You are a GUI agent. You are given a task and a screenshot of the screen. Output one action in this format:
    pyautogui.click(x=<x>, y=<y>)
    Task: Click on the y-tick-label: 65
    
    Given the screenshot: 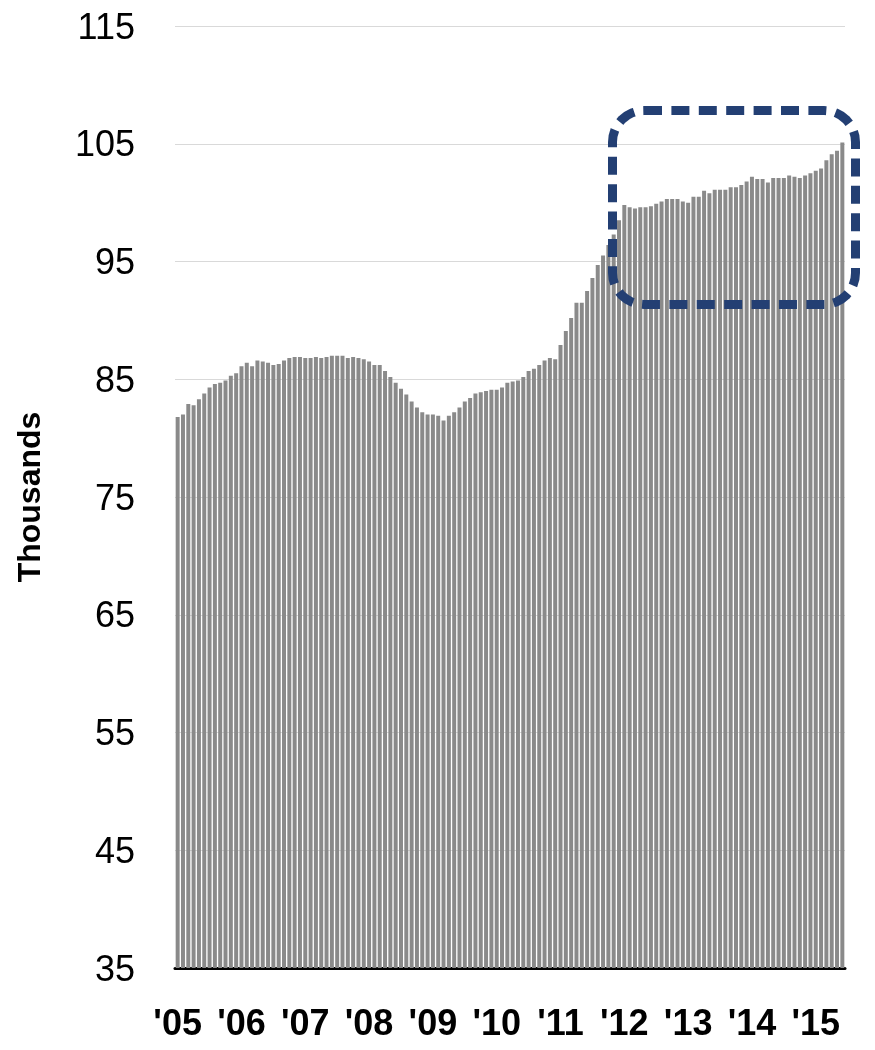 What is the action you would take?
    pyautogui.click(x=114, y=615)
    